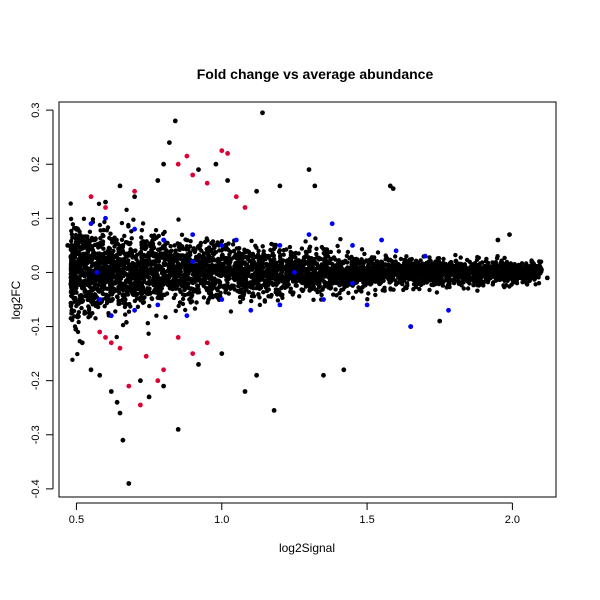 This screenshot has width=600, height=600. I want to click on x-tick-label: 0.5, so click(76, 520).